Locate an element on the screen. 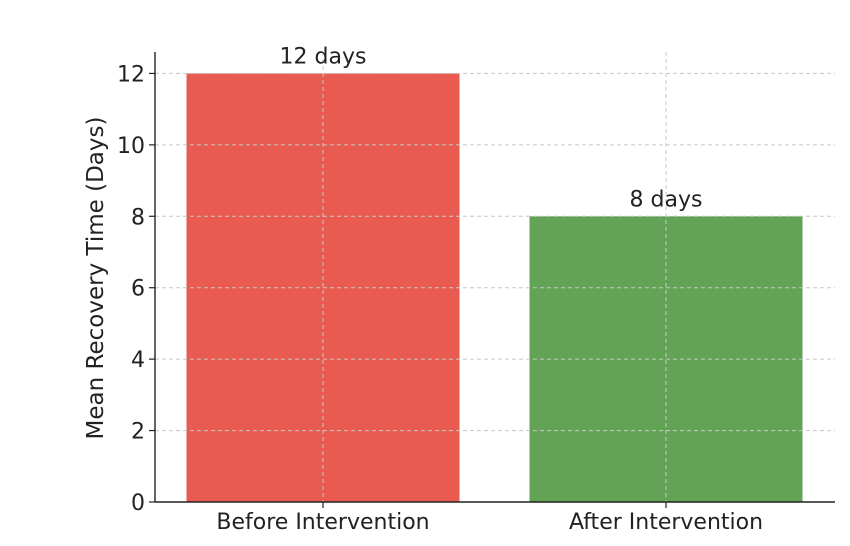 Image resolution: width=850 pixels, height=546 pixels. x-tick-label: Before Intervention is located at coordinates (322, 522).